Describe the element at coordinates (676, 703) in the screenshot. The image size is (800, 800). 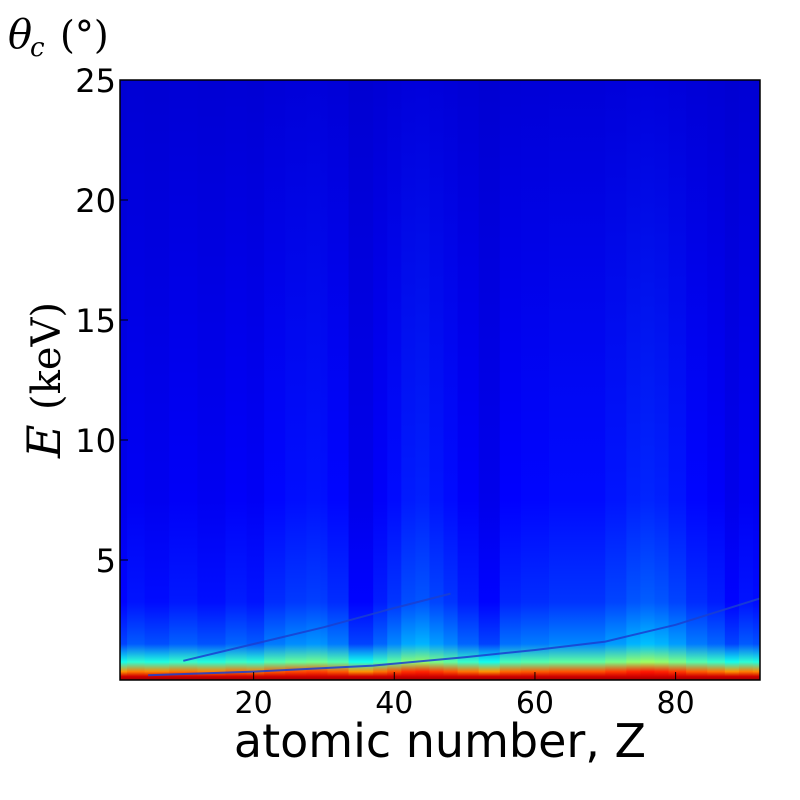
I see `x-tick-label: 80` at that location.